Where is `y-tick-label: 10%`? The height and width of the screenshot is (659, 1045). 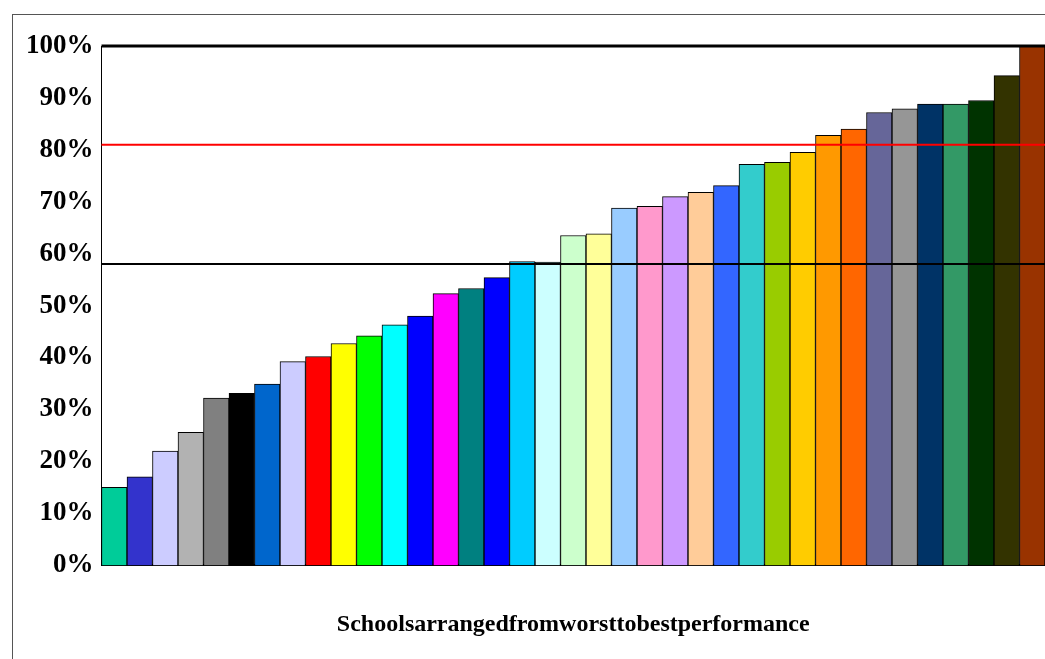
y-tick-label: 10% is located at coordinates (66, 511).